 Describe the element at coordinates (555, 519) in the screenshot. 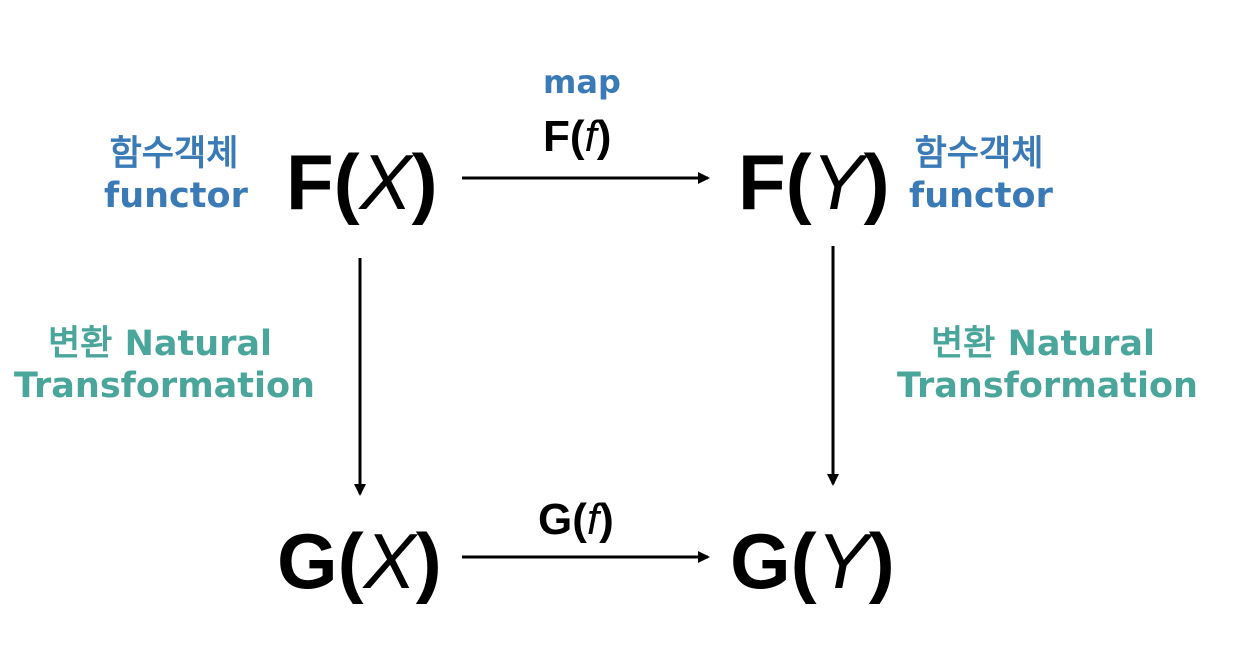

I see `morphism-bottom-functor: G` at that location.